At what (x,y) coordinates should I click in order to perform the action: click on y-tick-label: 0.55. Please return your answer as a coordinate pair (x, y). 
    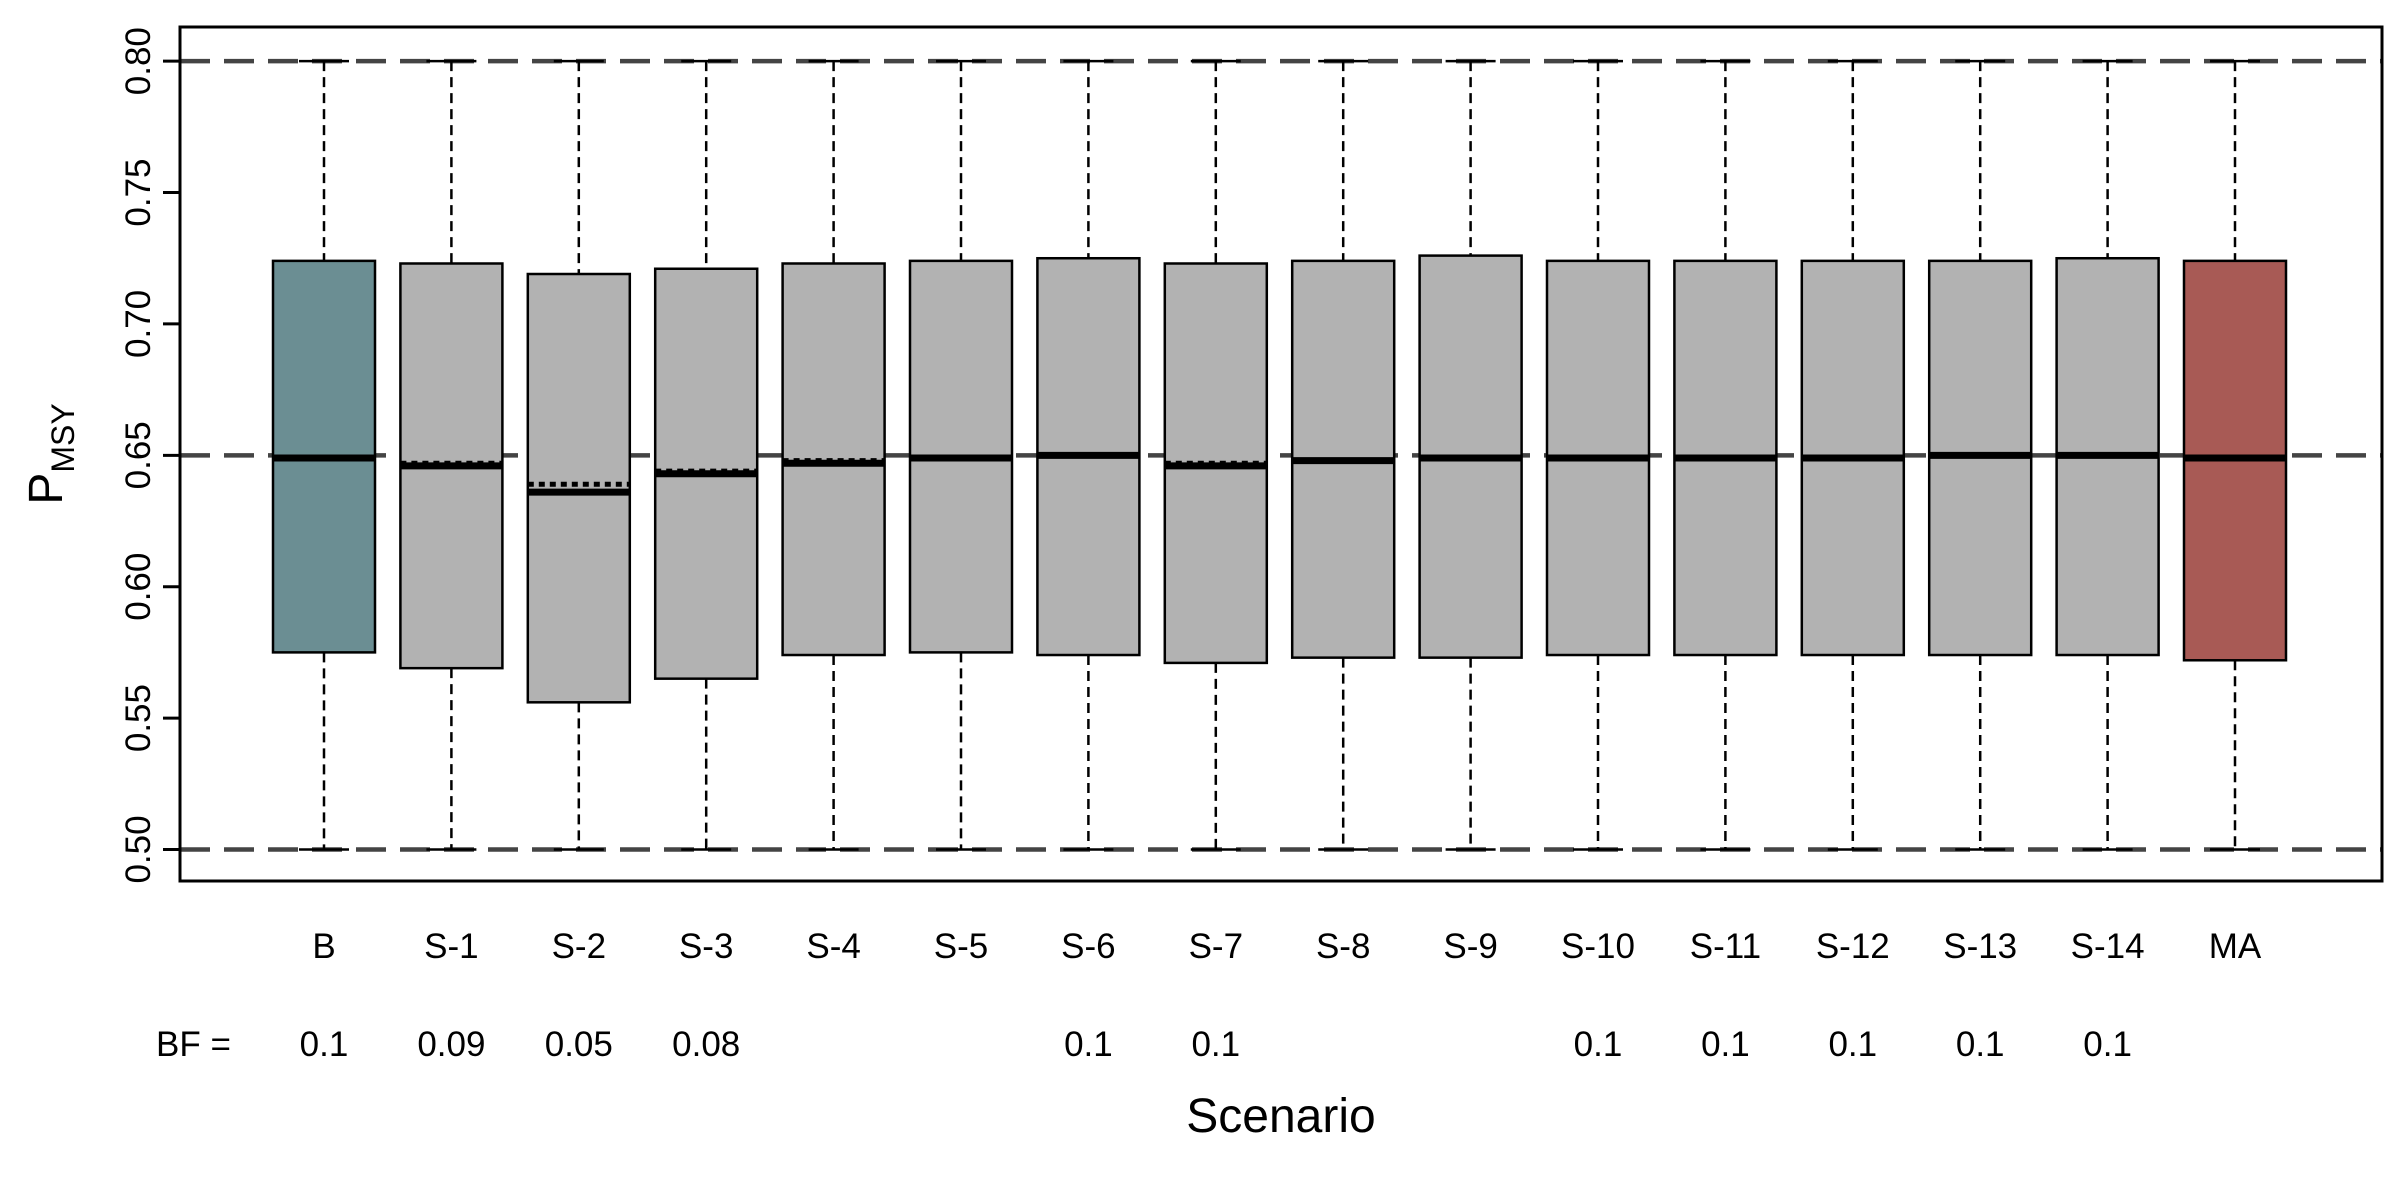
    Looking at the image, I should click on (138, 718).